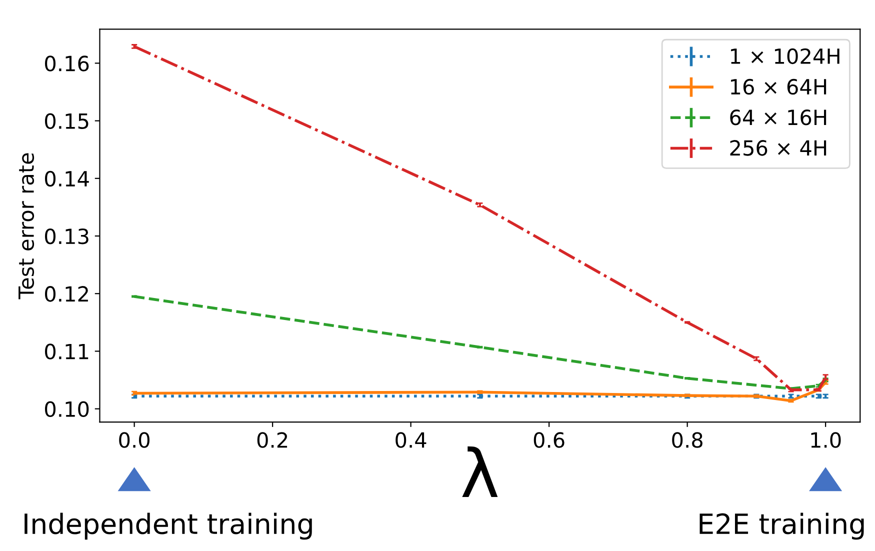 This screenshot has height=551, width=875. I want to click on legend-label: 1 × 1024H, so click(785, 56).